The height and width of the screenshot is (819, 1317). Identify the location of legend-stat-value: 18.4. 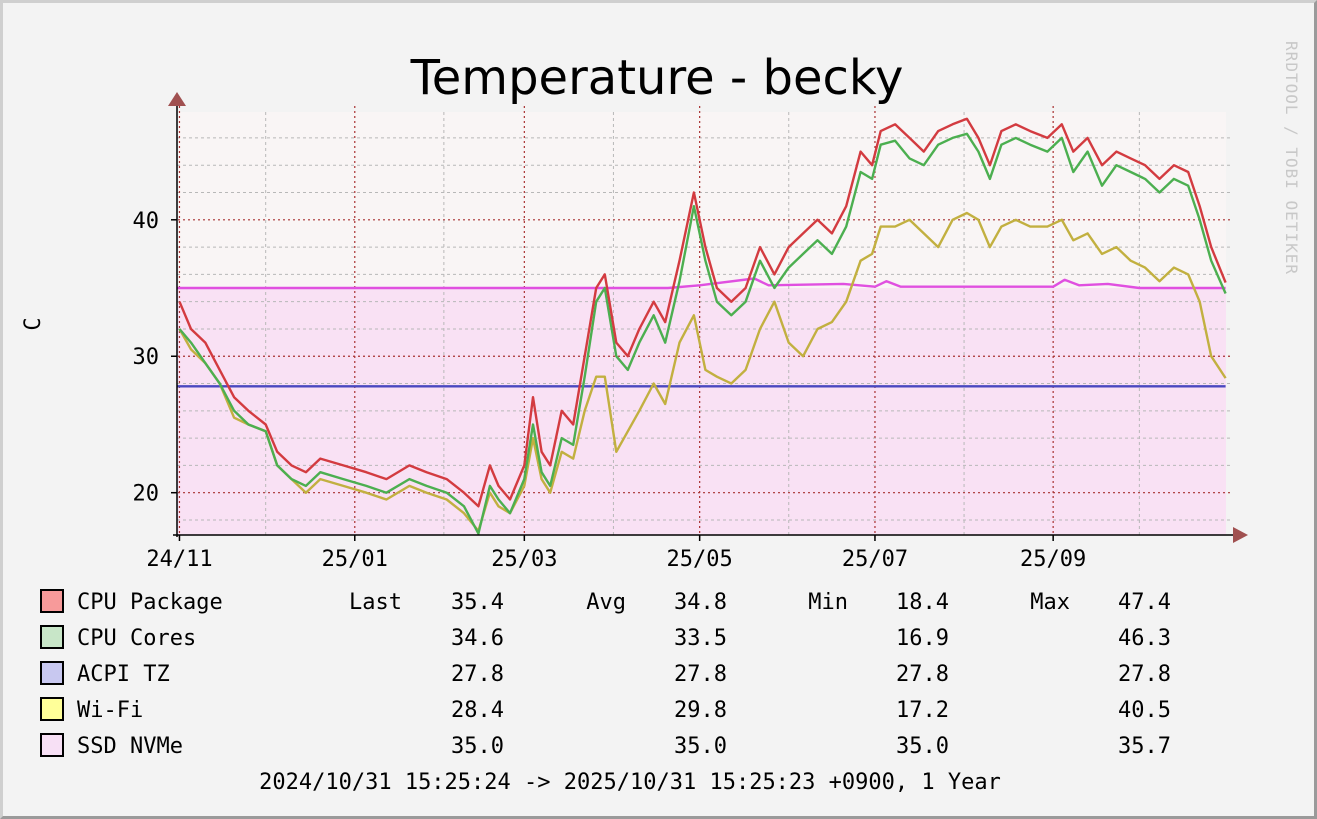
(922, 602).